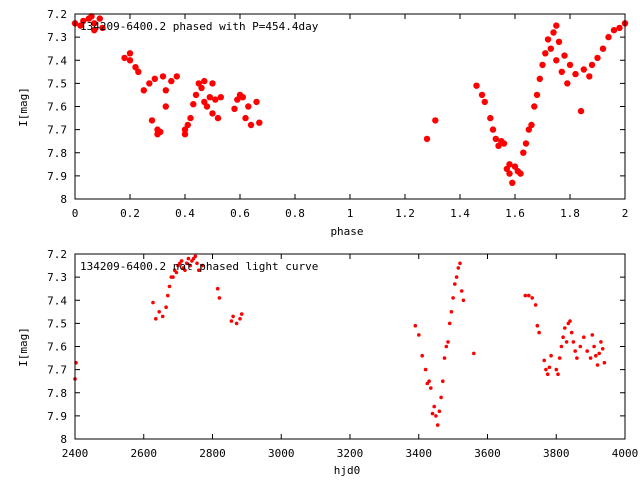  I want to click on phased-y-tick-label: 7.5, so click(57, 83).